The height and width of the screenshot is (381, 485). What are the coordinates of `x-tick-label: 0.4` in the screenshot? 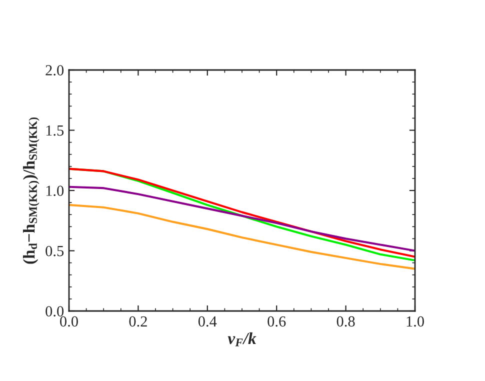 It's located at (207, 321).